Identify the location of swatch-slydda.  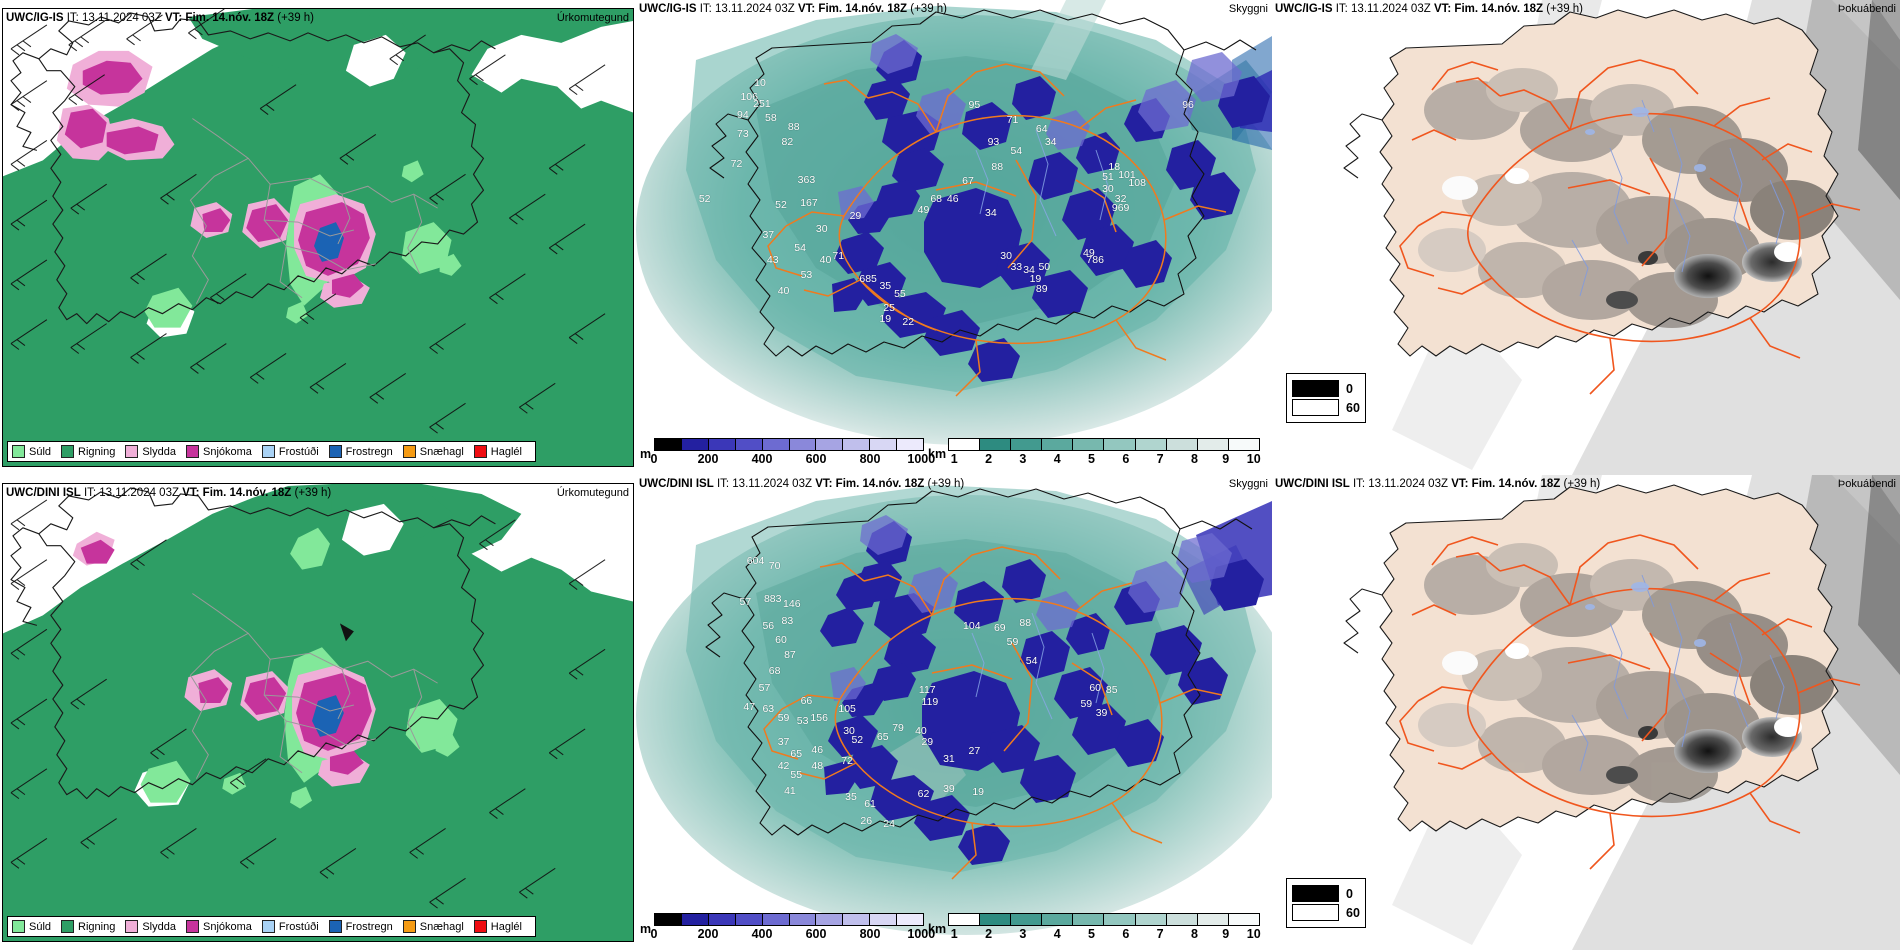
(132, 926).